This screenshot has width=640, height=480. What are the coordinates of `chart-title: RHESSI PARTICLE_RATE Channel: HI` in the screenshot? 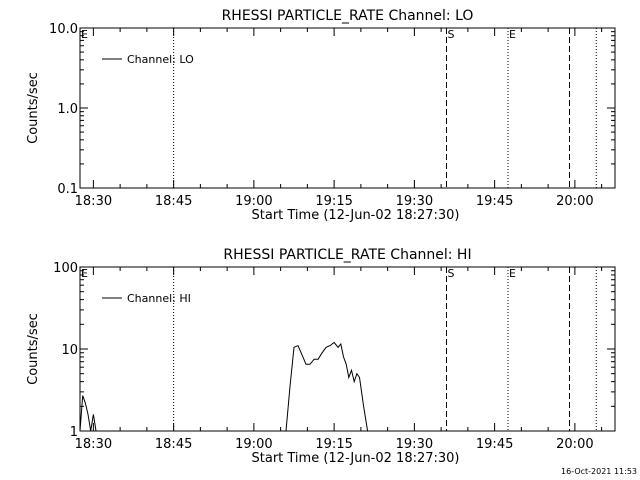 It's located at (347, 255).